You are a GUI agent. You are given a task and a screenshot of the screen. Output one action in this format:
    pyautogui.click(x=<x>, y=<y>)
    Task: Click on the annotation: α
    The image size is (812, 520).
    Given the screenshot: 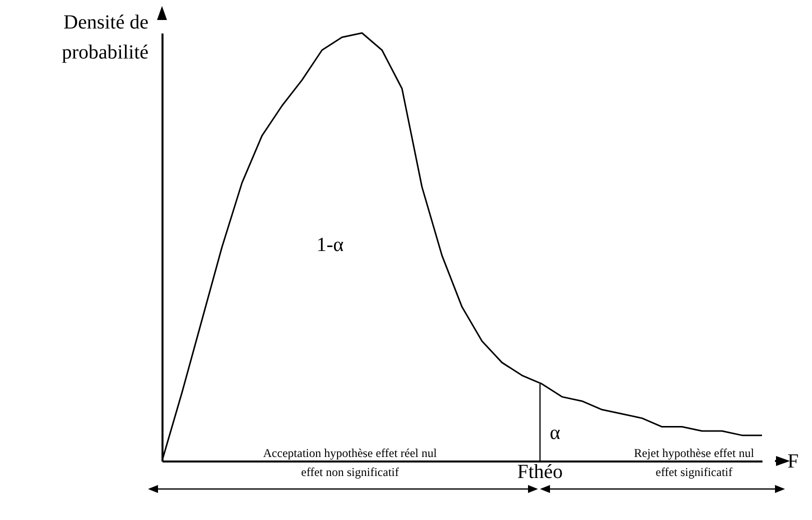 What is the action you would take?
    pyautogui.click(x=555, y=433)
    